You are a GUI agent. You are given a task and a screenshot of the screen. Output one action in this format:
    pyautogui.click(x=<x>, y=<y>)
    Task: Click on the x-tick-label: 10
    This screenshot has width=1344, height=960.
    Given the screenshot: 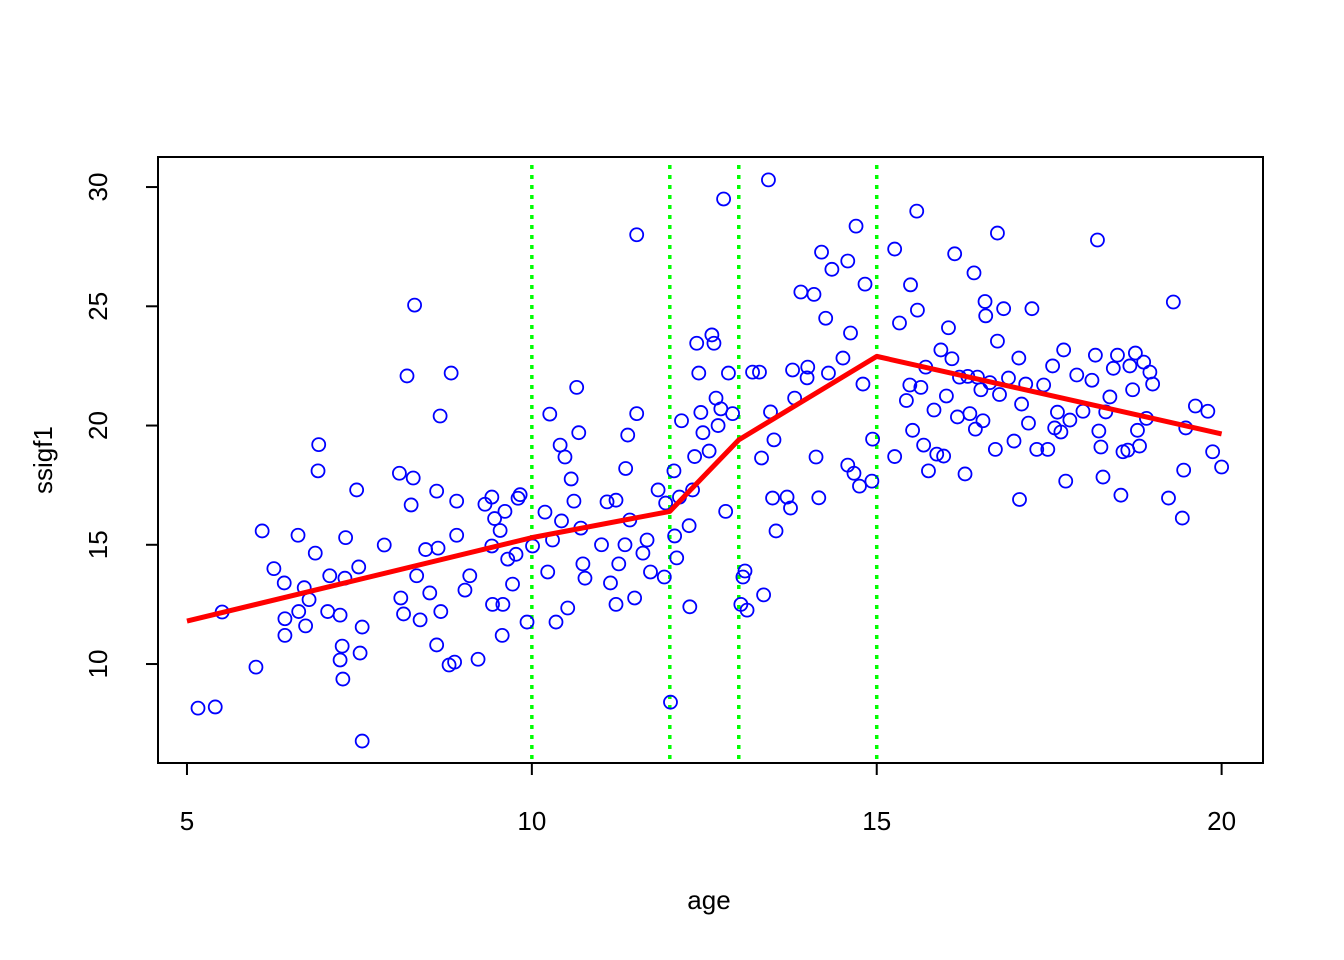 What is the action you would take?
    pyautogui.click(x=531, y=821)
    